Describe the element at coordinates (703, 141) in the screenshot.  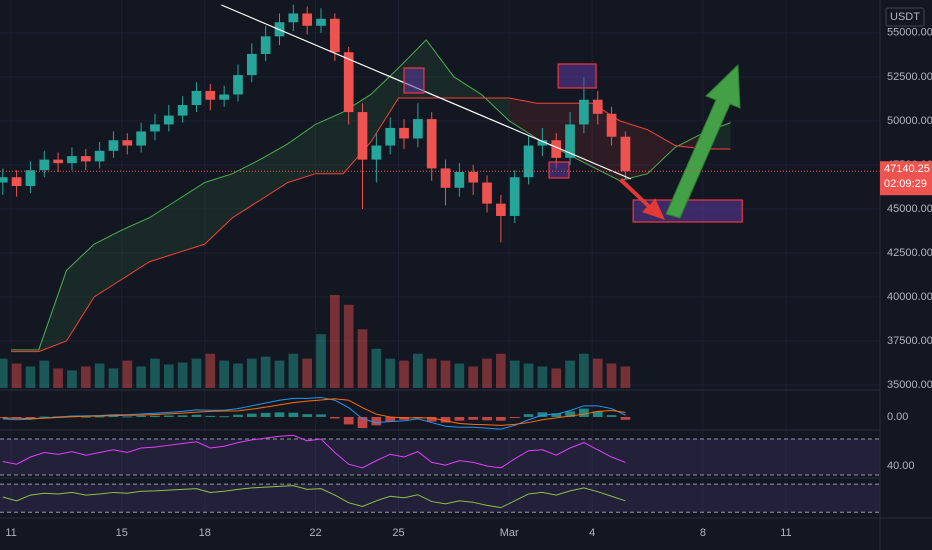
I see `up-arrow` at that location.